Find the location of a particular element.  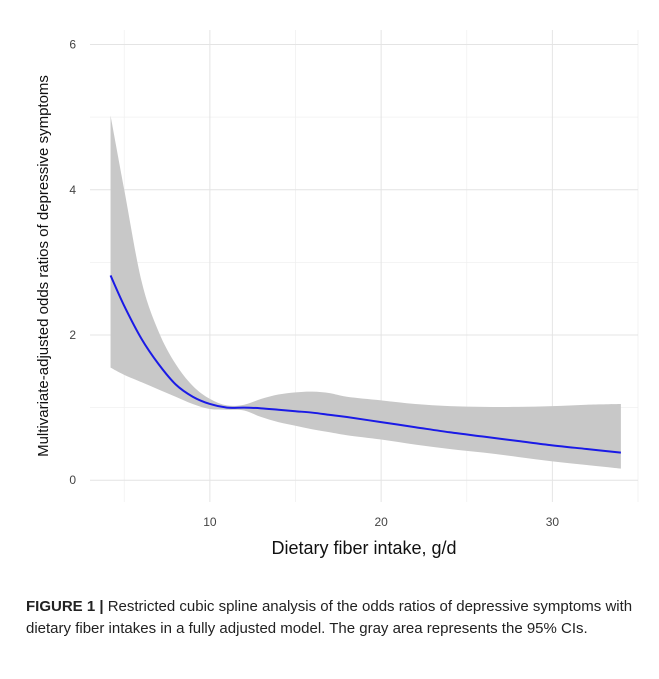

figure-caption-label: FIGURE 1 | is located at coordinates (65, 606).